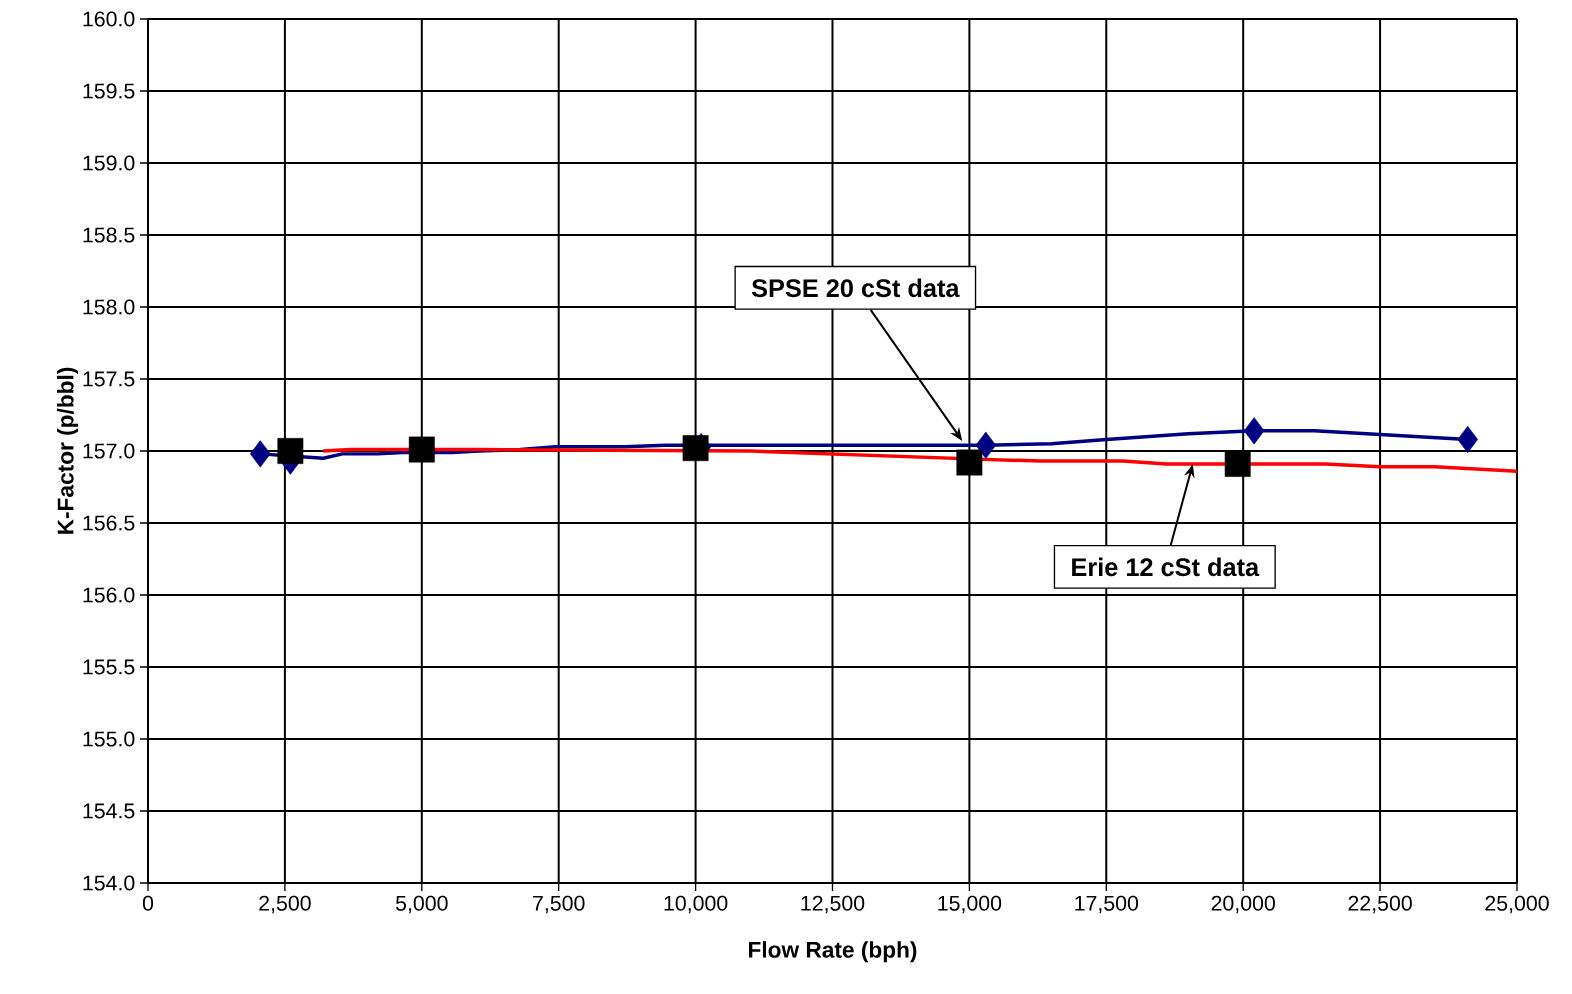 Image resolution: width=1572 pixels, height=994 pixels. Describe the element at coordinates (559, 904) in the screenshot. I see `x-tick-label: 7,500` at that location.